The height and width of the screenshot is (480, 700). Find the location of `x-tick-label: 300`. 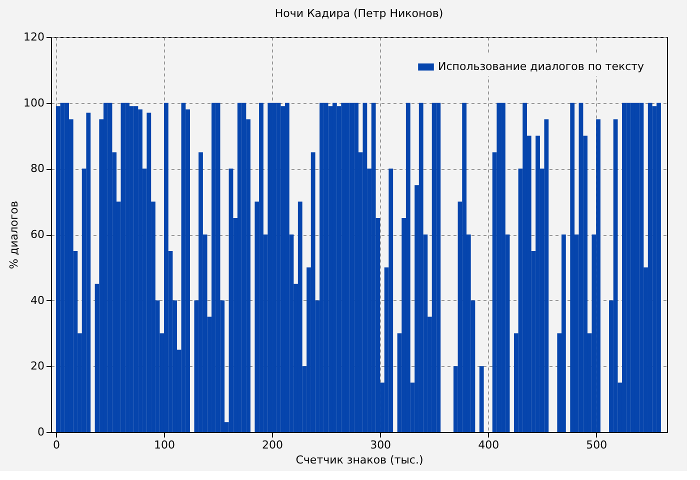

x-tick-label: 300 is located at coordinates (381, 445).